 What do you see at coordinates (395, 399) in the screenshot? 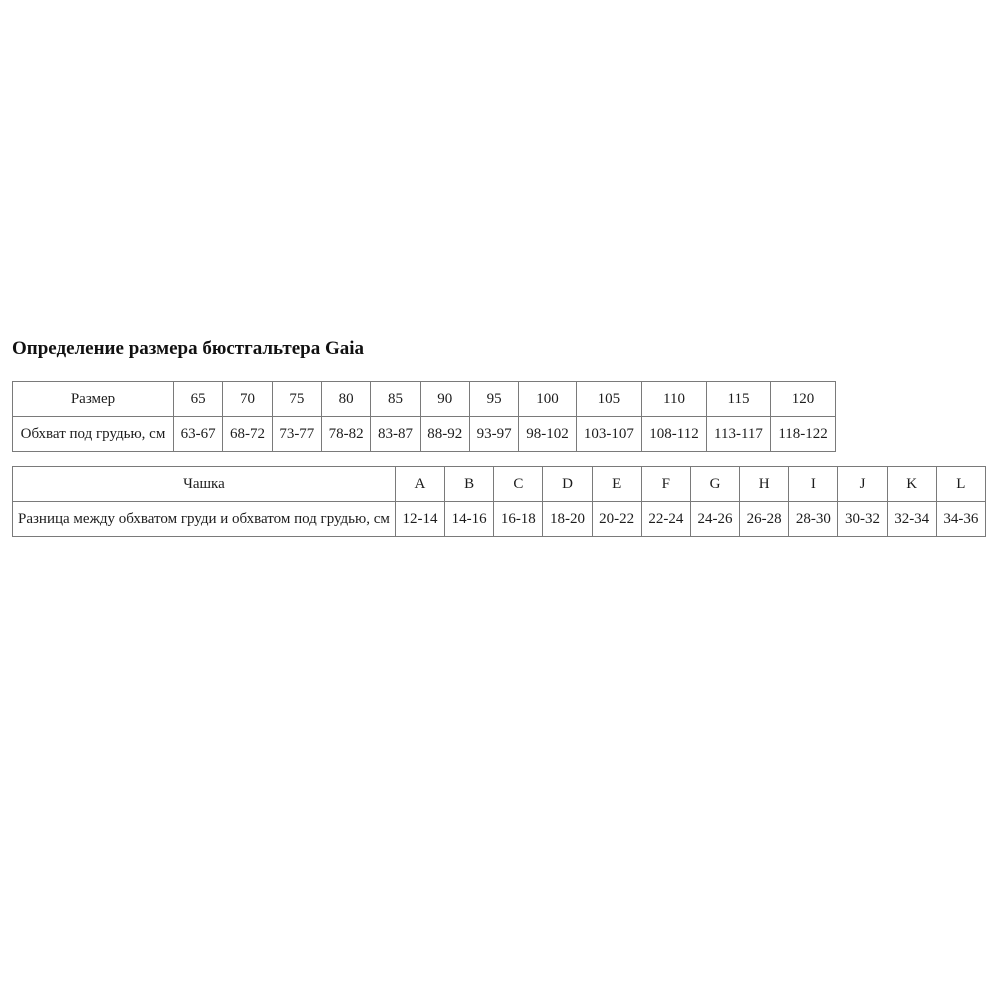
I see `value-cell: 85` at bounding box center [395, 399].